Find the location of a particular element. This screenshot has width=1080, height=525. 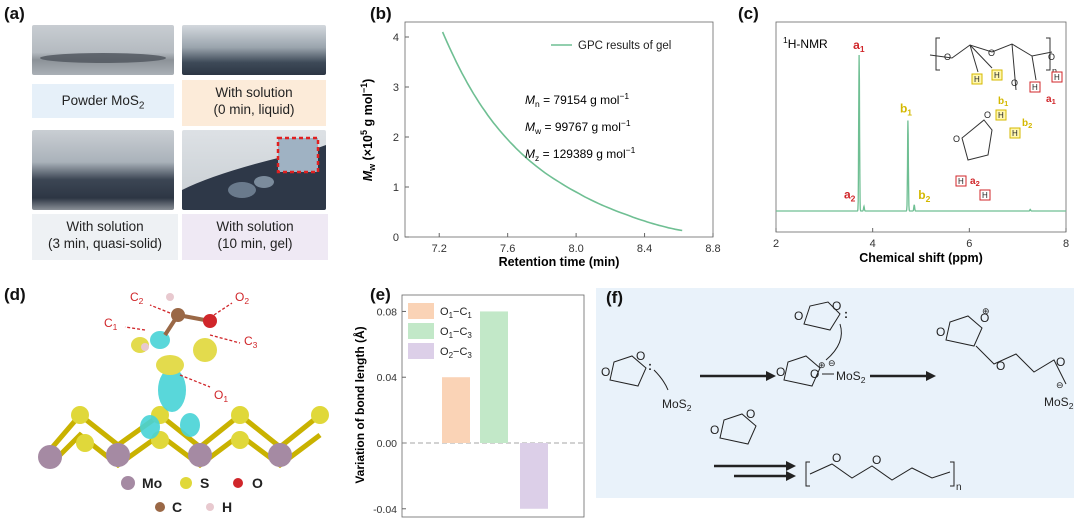

nmr-spectrum-line is located at coordinates (921, 133).